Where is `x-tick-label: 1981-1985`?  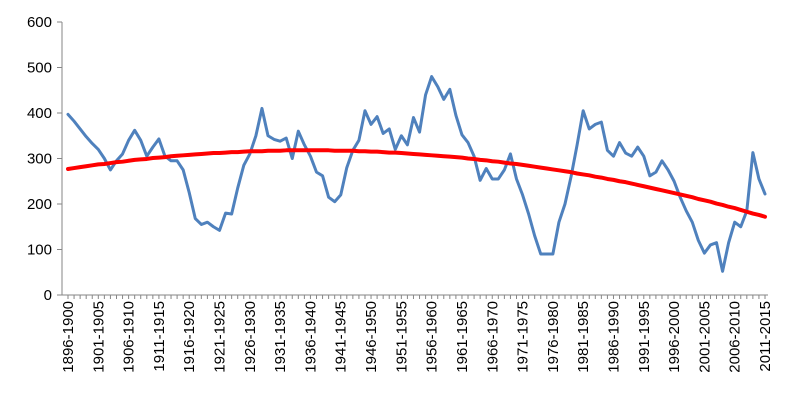 x-tick-label: 1981-1985 is located at coordinates (583, 337).